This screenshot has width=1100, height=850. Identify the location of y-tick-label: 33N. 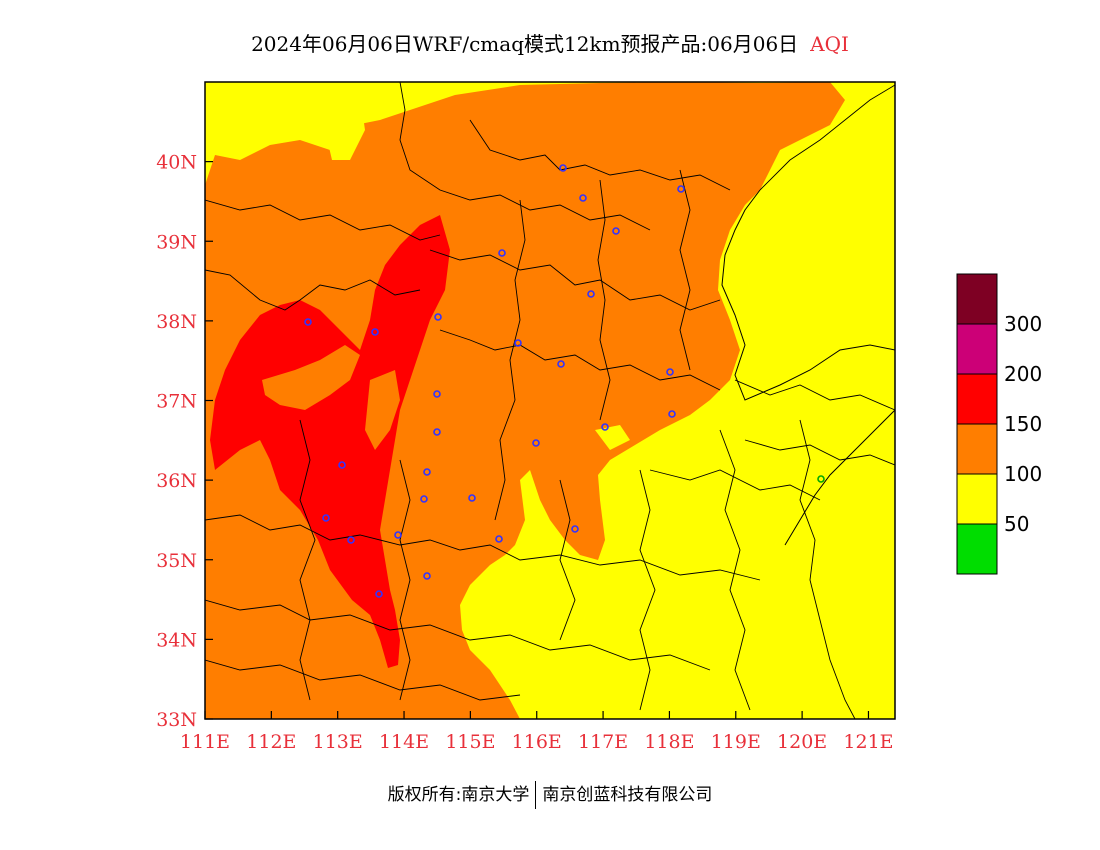
(176, 720).